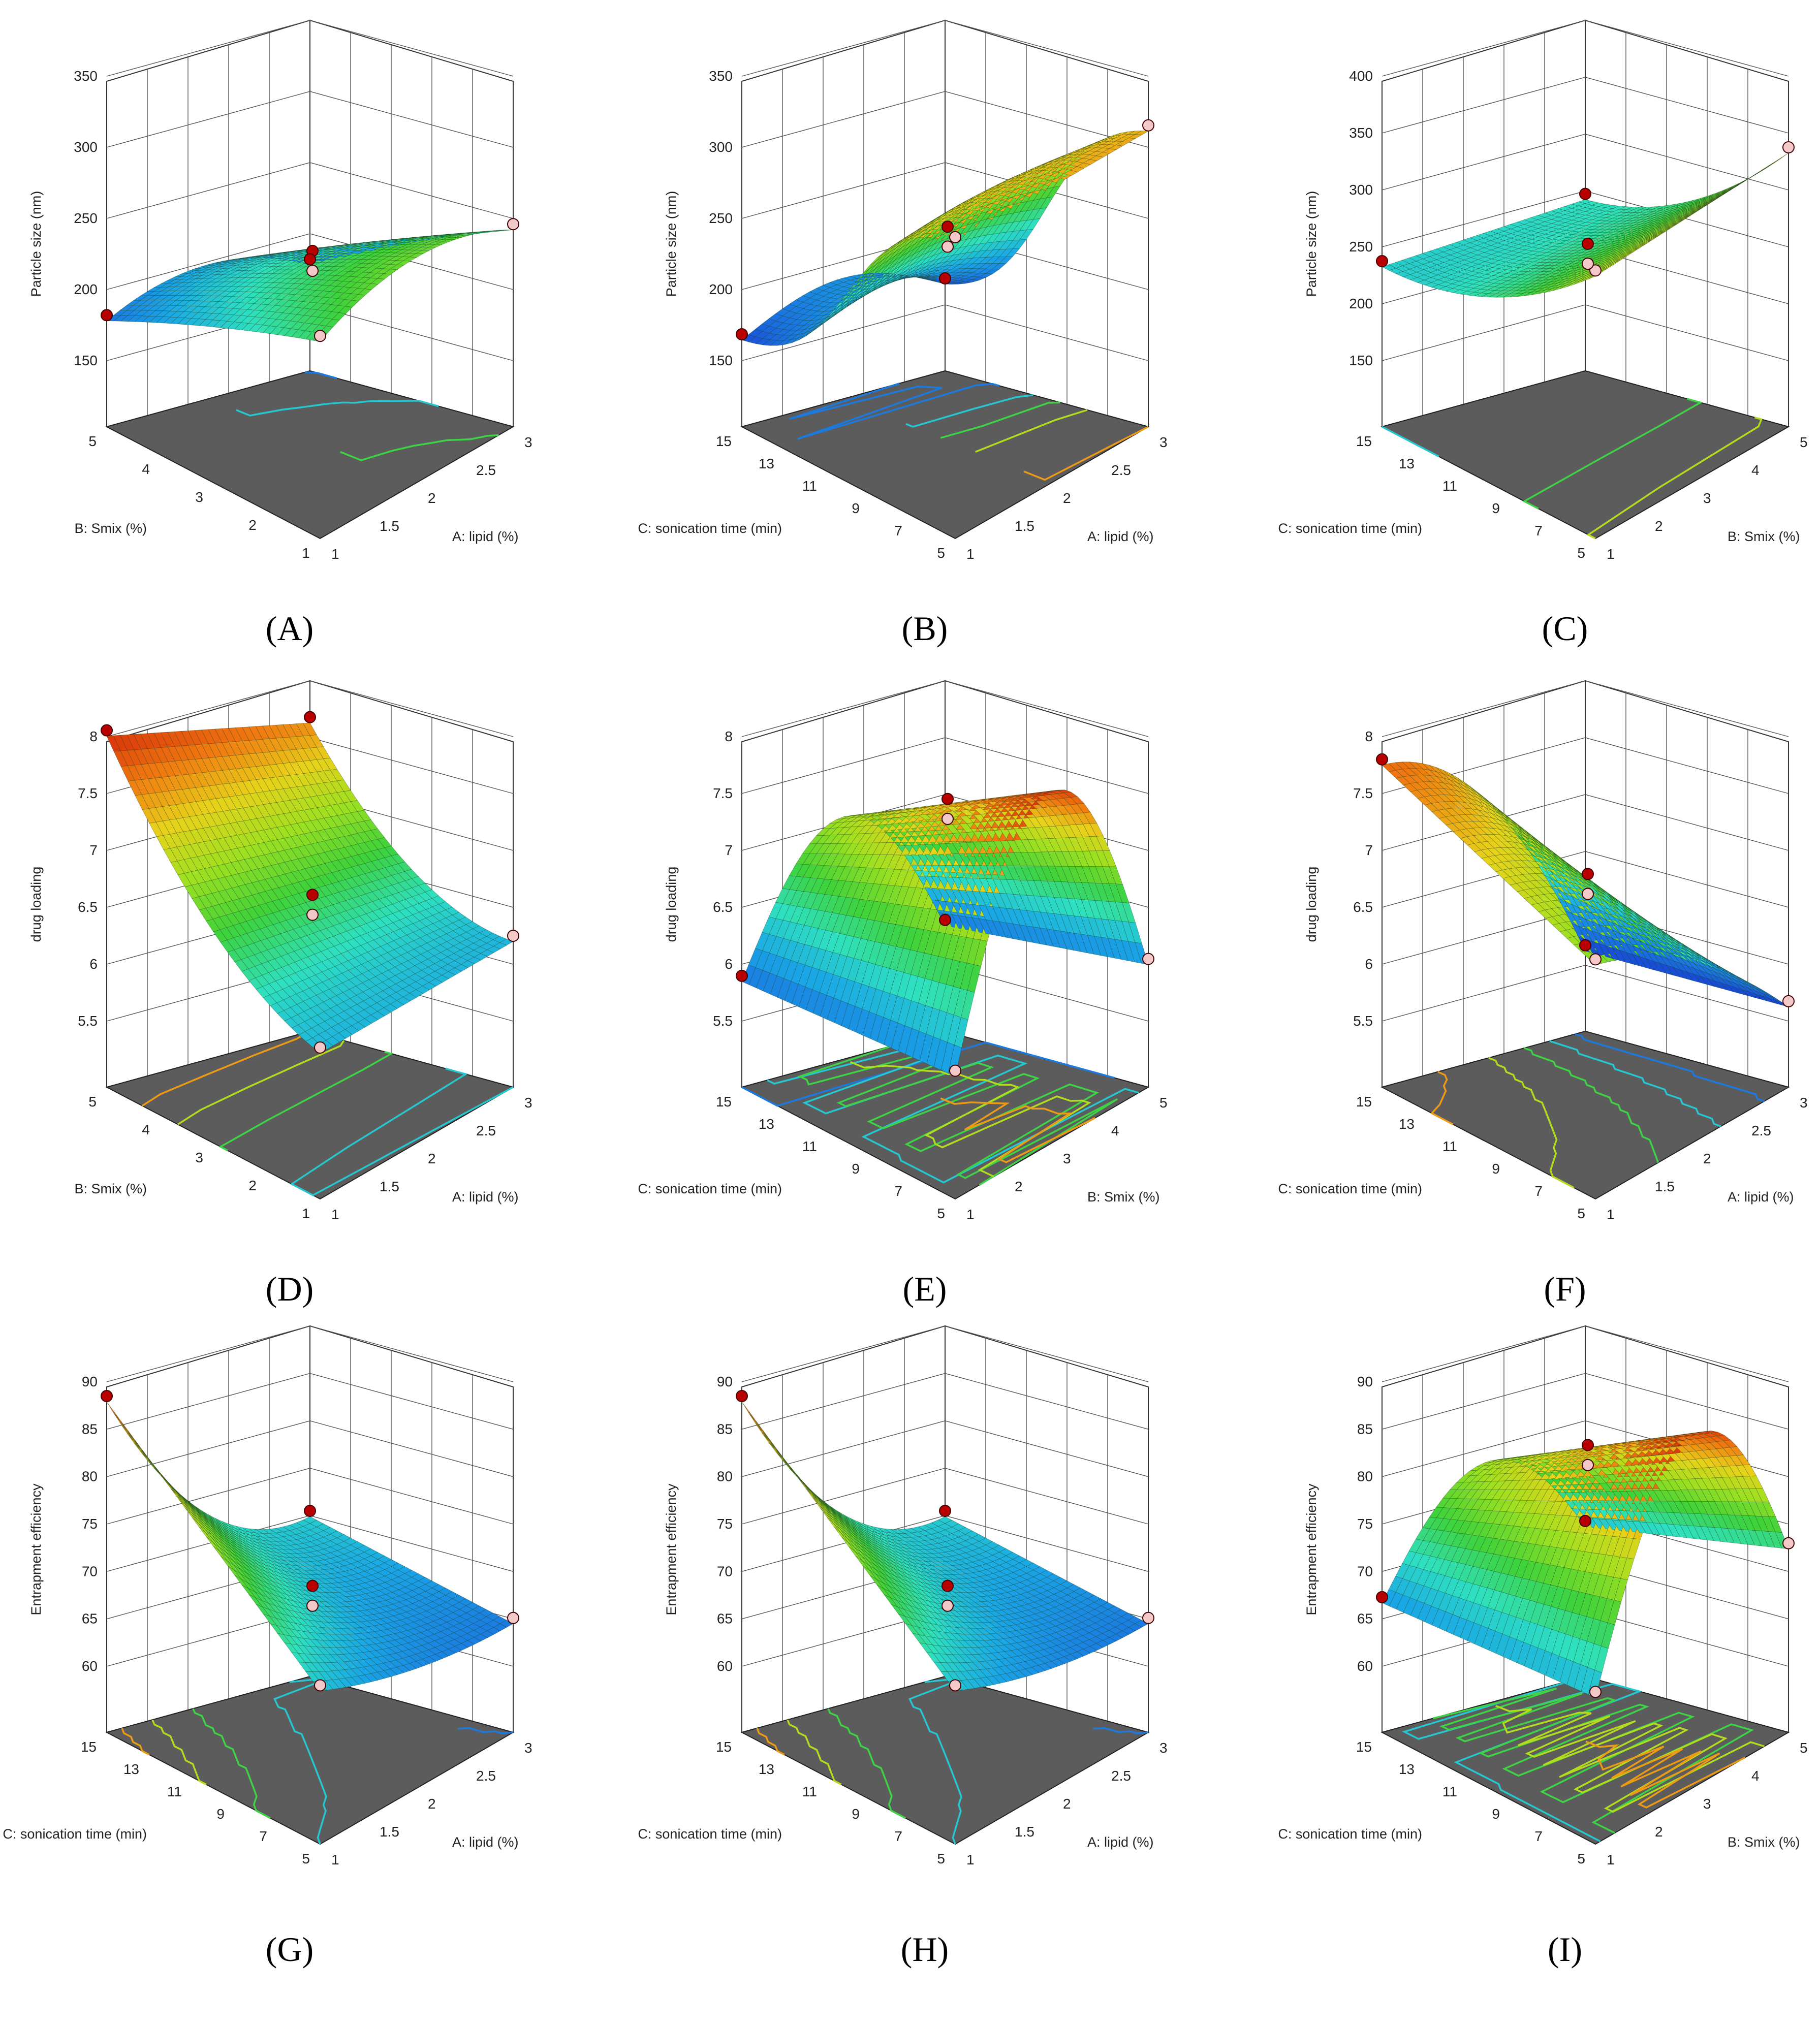  I want to click on panel-label: (B), so click(925, 628).